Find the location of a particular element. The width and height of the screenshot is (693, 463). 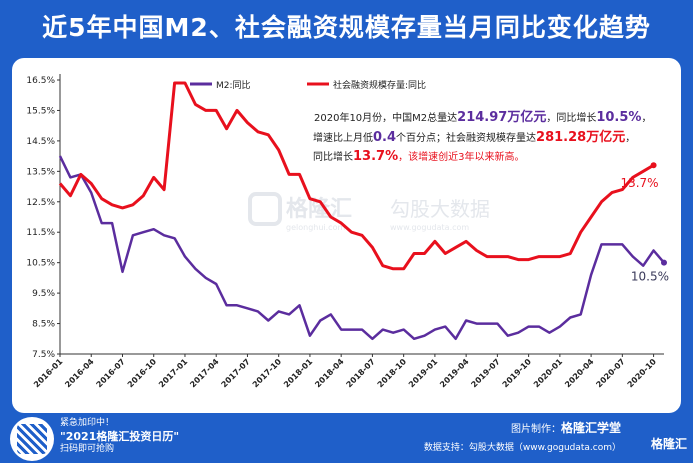

y-tick-label: 15.5% is located at coordinates (40, 111).